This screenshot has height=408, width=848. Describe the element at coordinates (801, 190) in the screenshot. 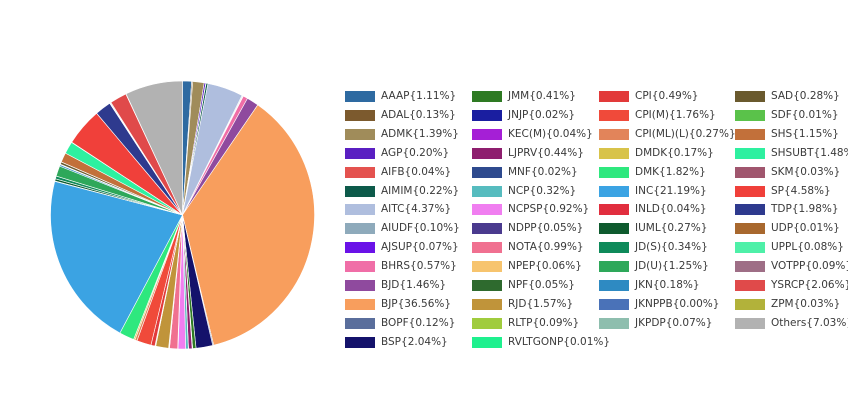

I see `legend-label: SP{4.58%}` at that location.